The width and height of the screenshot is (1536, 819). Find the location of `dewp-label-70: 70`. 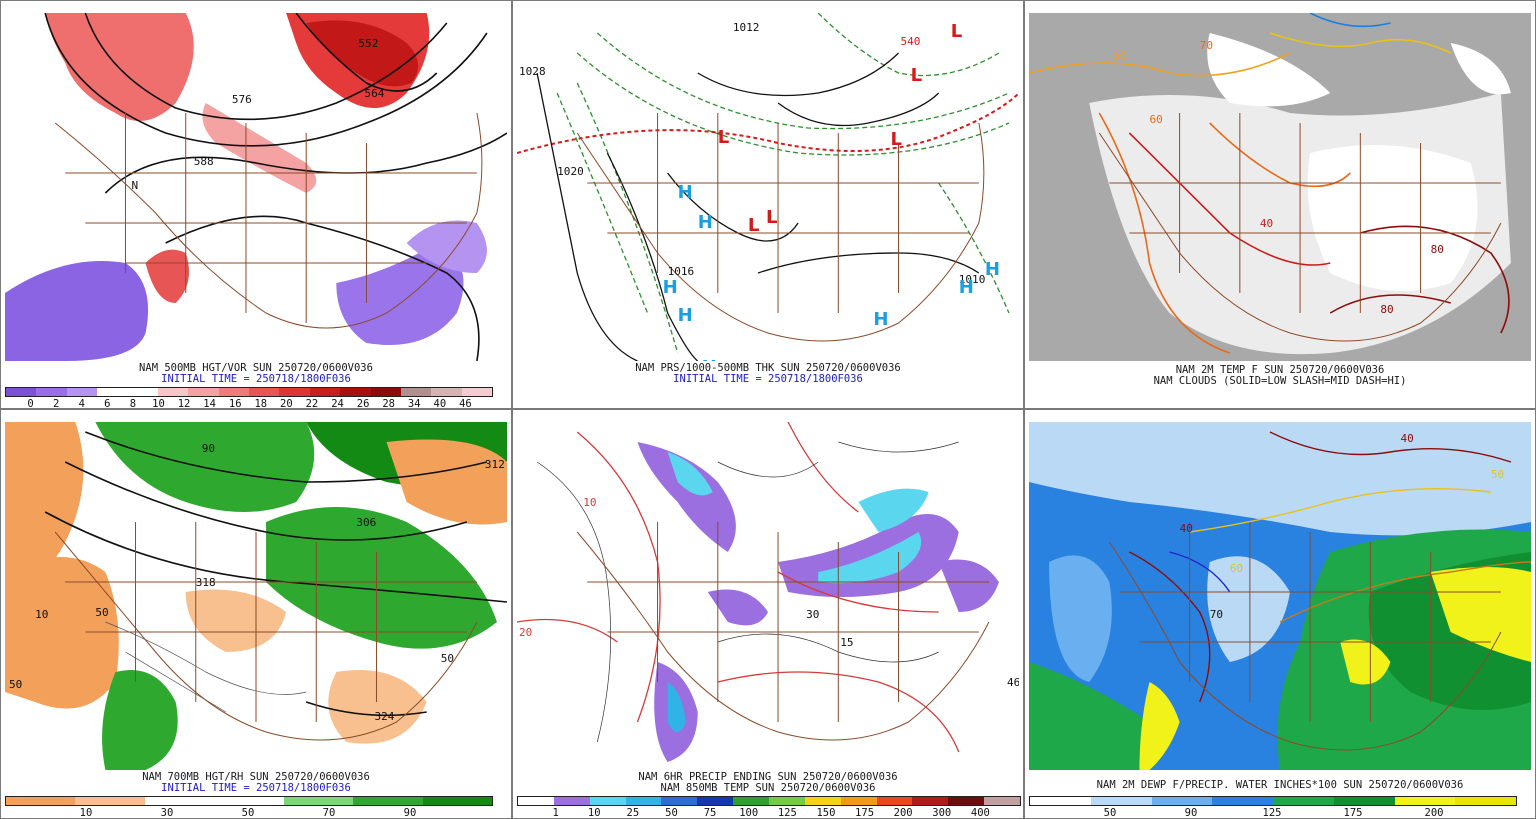

dewp-label-70: 70 is located at coordinates (1216, 614).